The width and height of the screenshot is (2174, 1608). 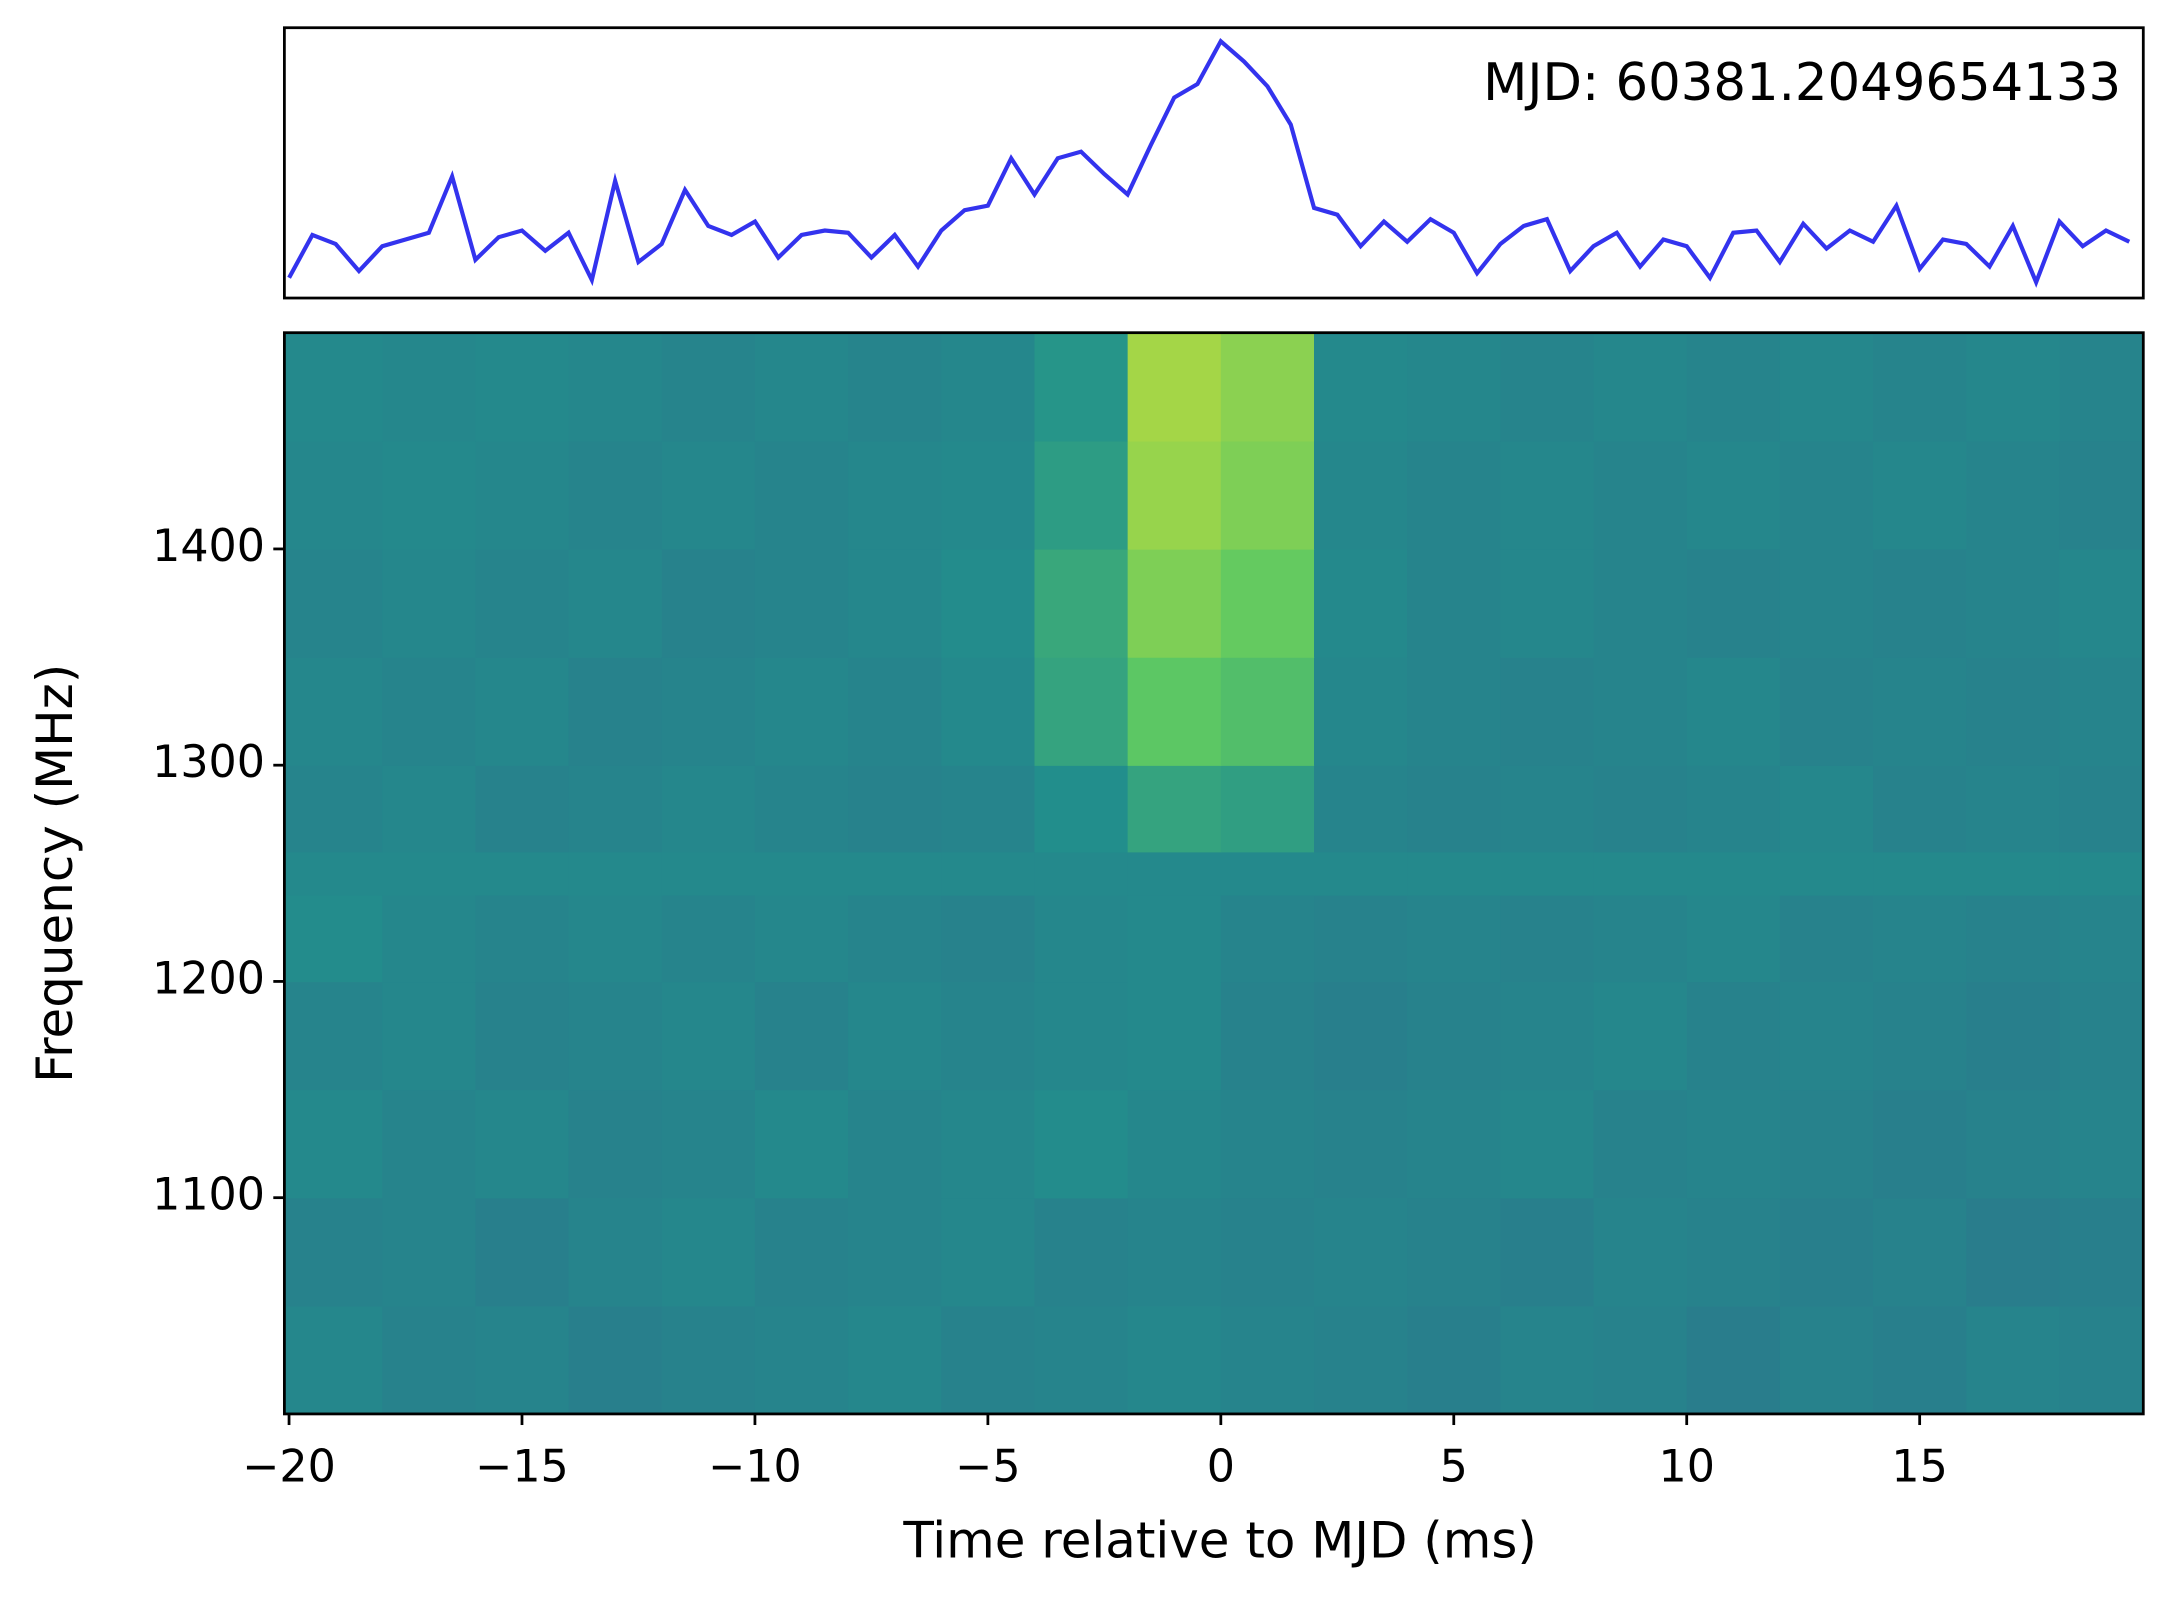 I want to click on x-tick-label: −15, so click(x=522, y=1466).